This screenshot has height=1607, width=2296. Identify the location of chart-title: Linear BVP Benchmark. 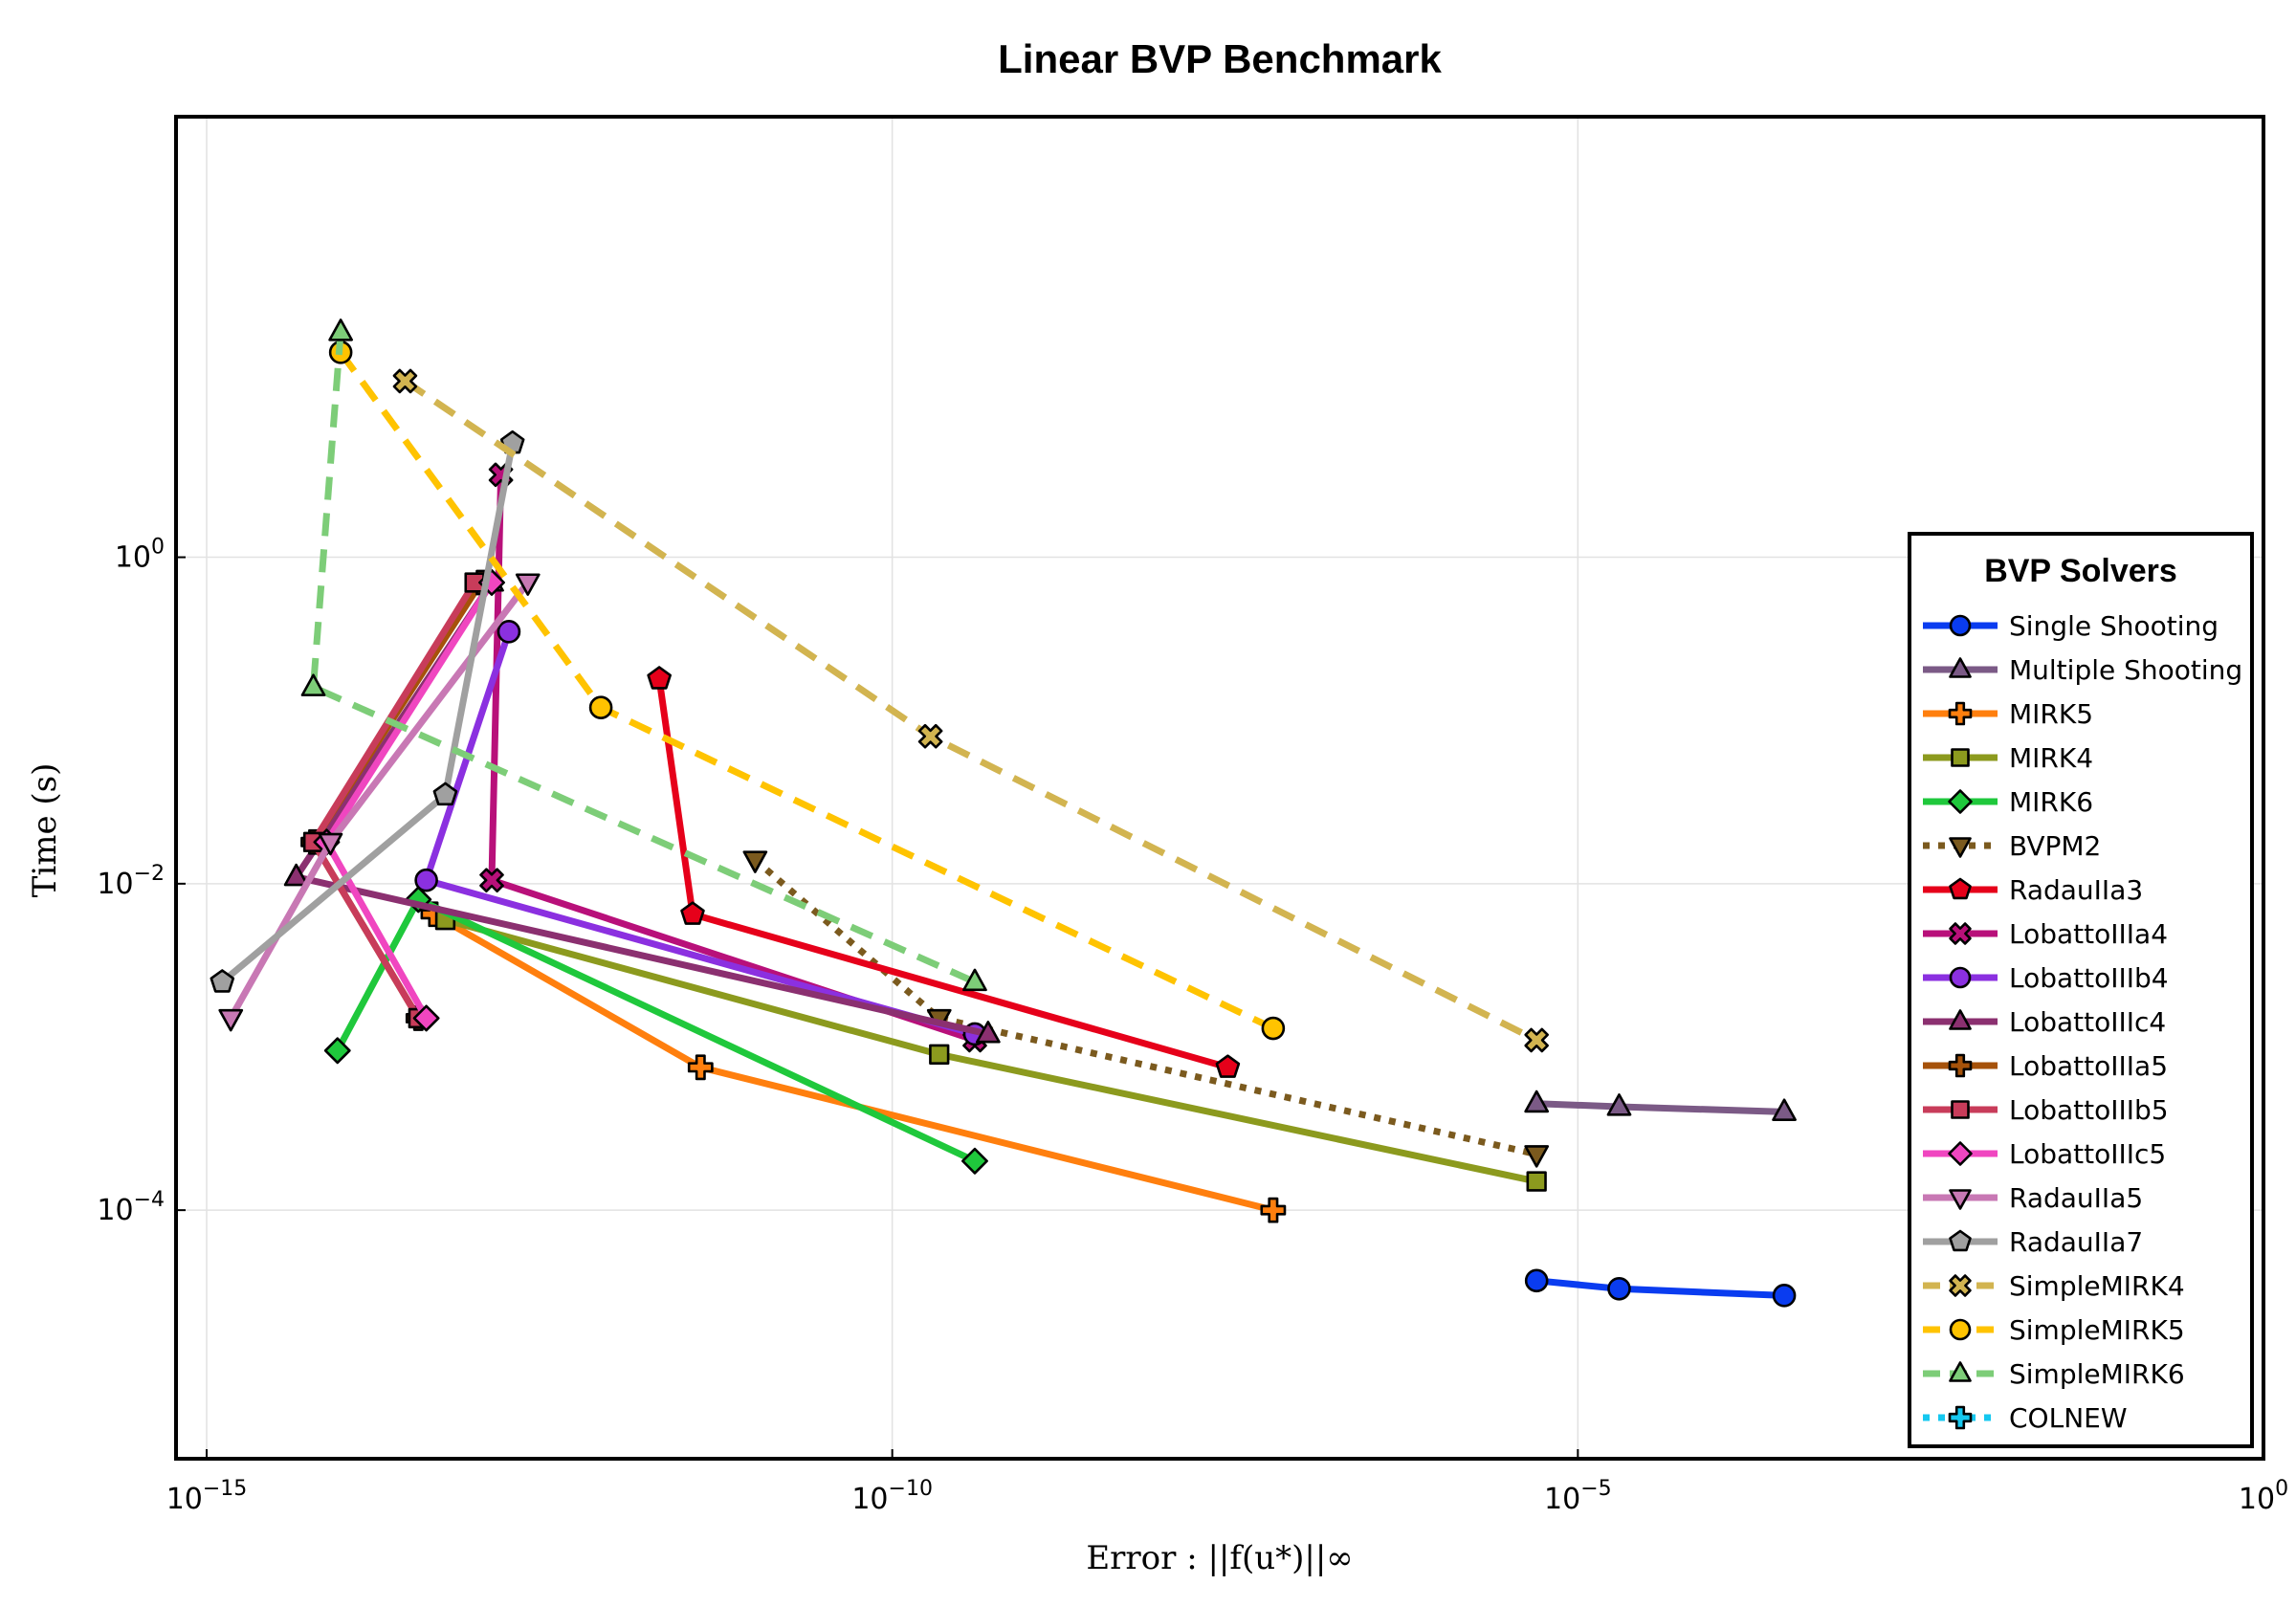
(1220, 58).